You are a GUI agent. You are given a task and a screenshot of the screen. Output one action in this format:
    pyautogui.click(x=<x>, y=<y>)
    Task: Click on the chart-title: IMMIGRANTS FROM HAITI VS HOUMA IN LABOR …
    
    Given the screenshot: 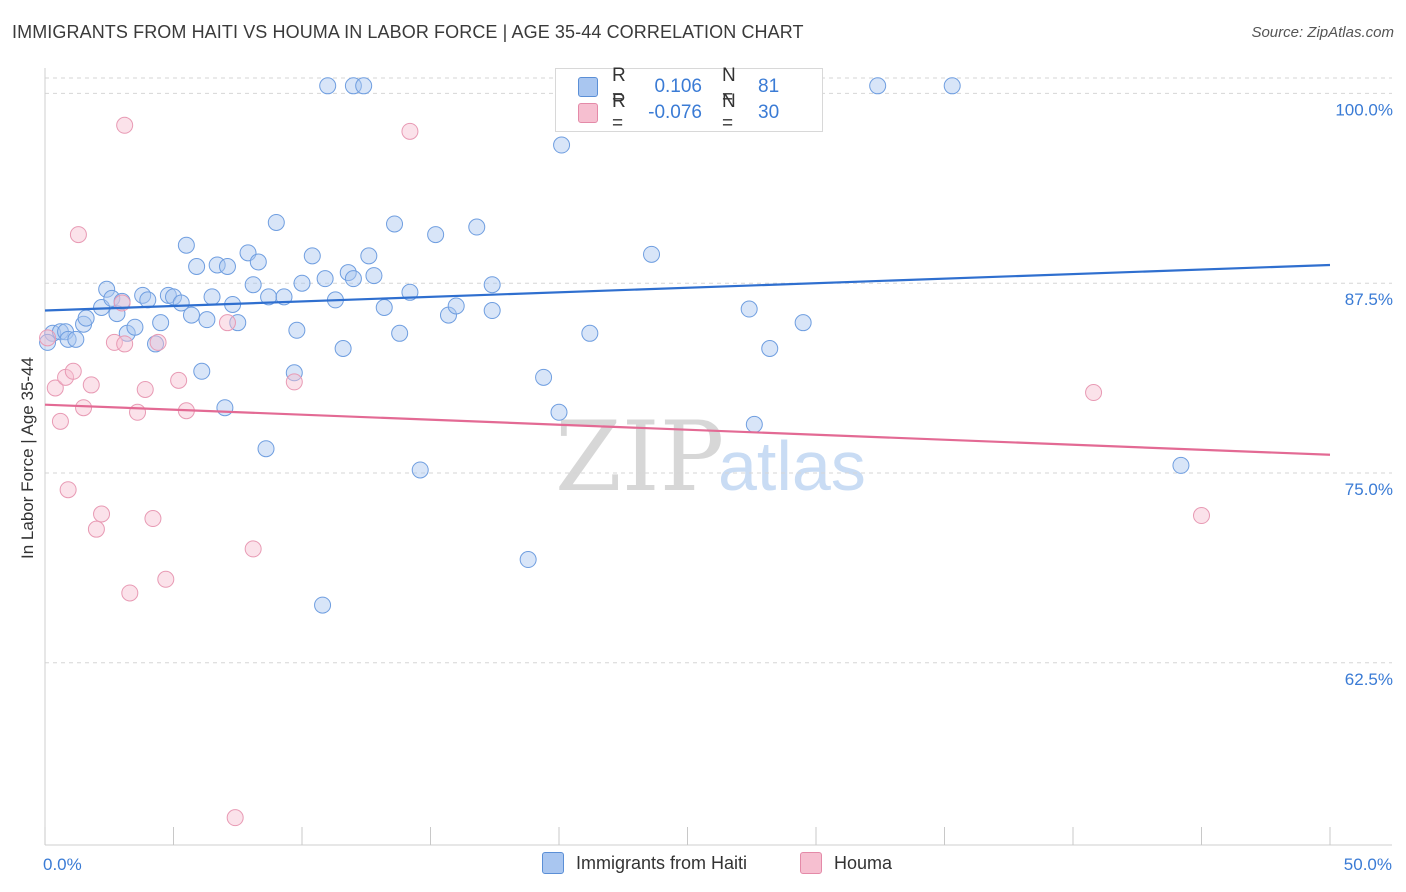 What is the action you would take?
    pyautogui.click(x=408, y=32)
    